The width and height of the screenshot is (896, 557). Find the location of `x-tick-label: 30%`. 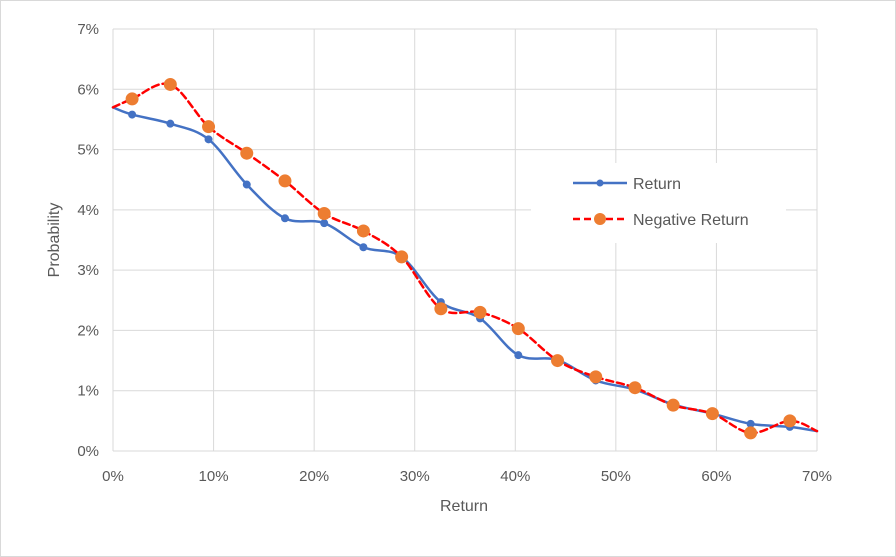

x-tick-label: 30% is located at coordinates (415, 476).